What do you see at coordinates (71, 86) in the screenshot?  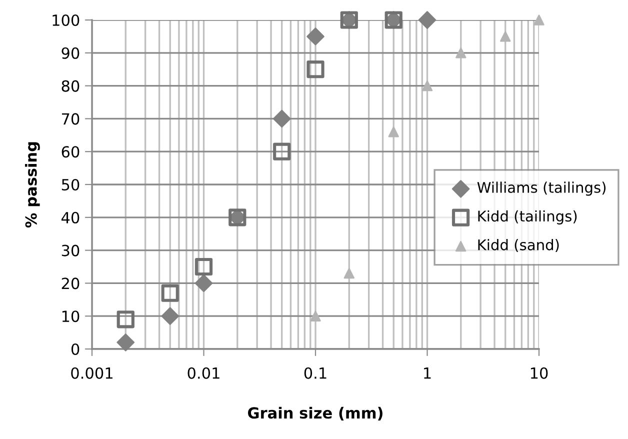 I see `y-tick-label: 80` at bounding box center [71, 86].